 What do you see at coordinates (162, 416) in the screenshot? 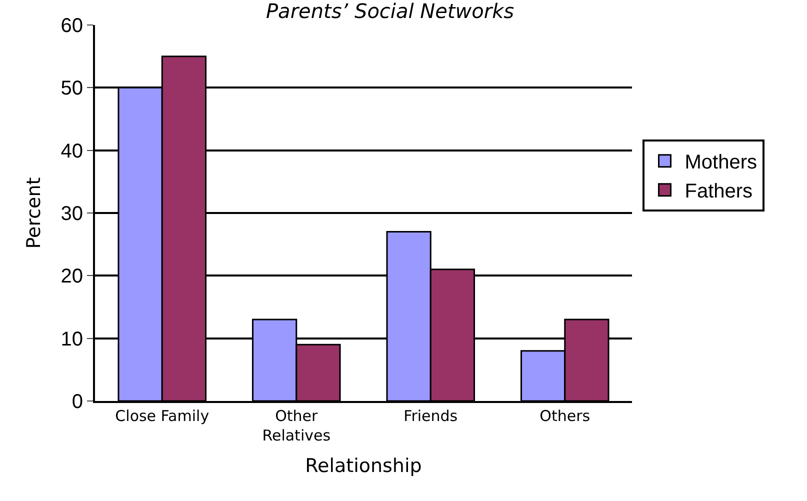
I see `x-tick-label: Close Family` at bounding box center [162, 416].